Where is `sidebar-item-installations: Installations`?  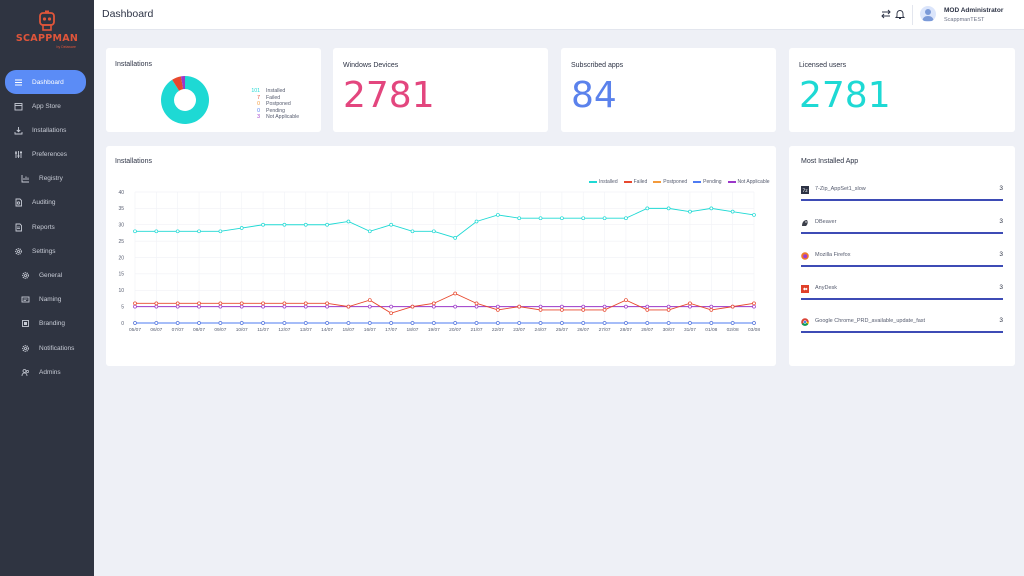
sidebar-item-installations: Installations is located at coordinates (47, 130).